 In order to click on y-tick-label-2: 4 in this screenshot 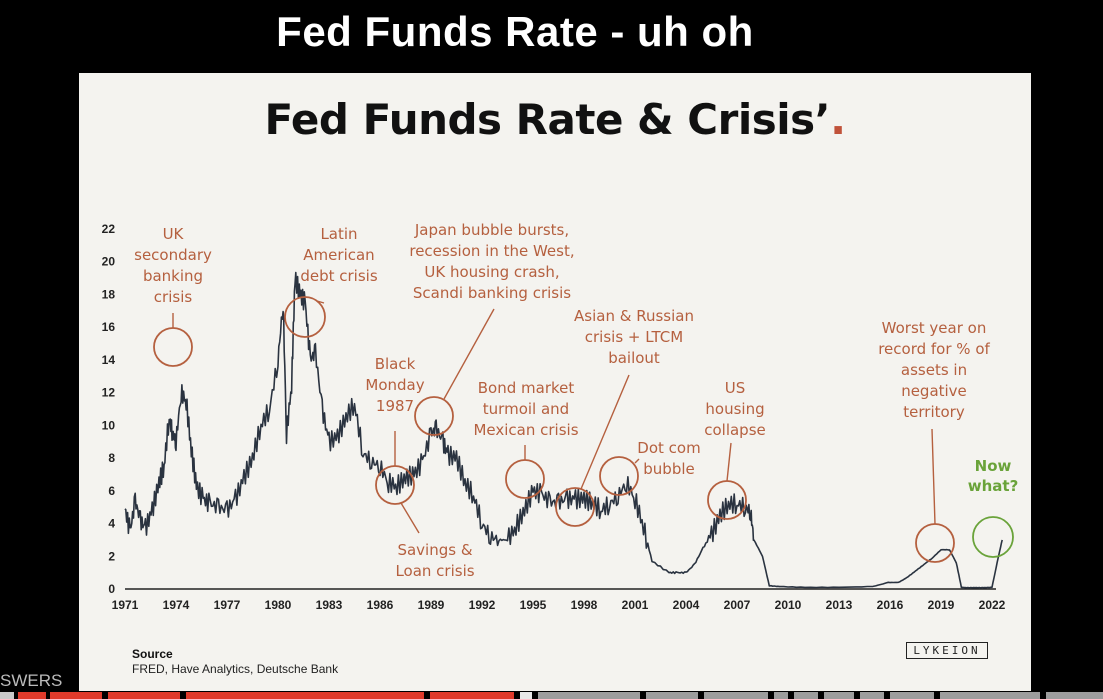, I will do `click(111, 524)`.